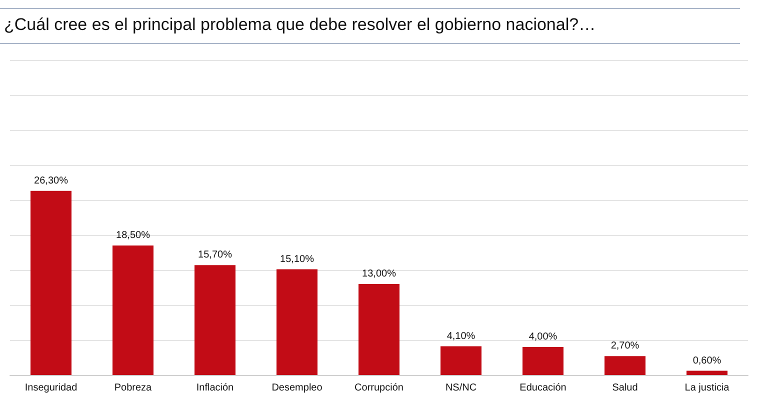 The width and height of the screenshot is (768, 395). What do you see at coordinates (133, 235) in the screenshot?
I see `data-label: 18,50%` at bounding box center [133, 235].